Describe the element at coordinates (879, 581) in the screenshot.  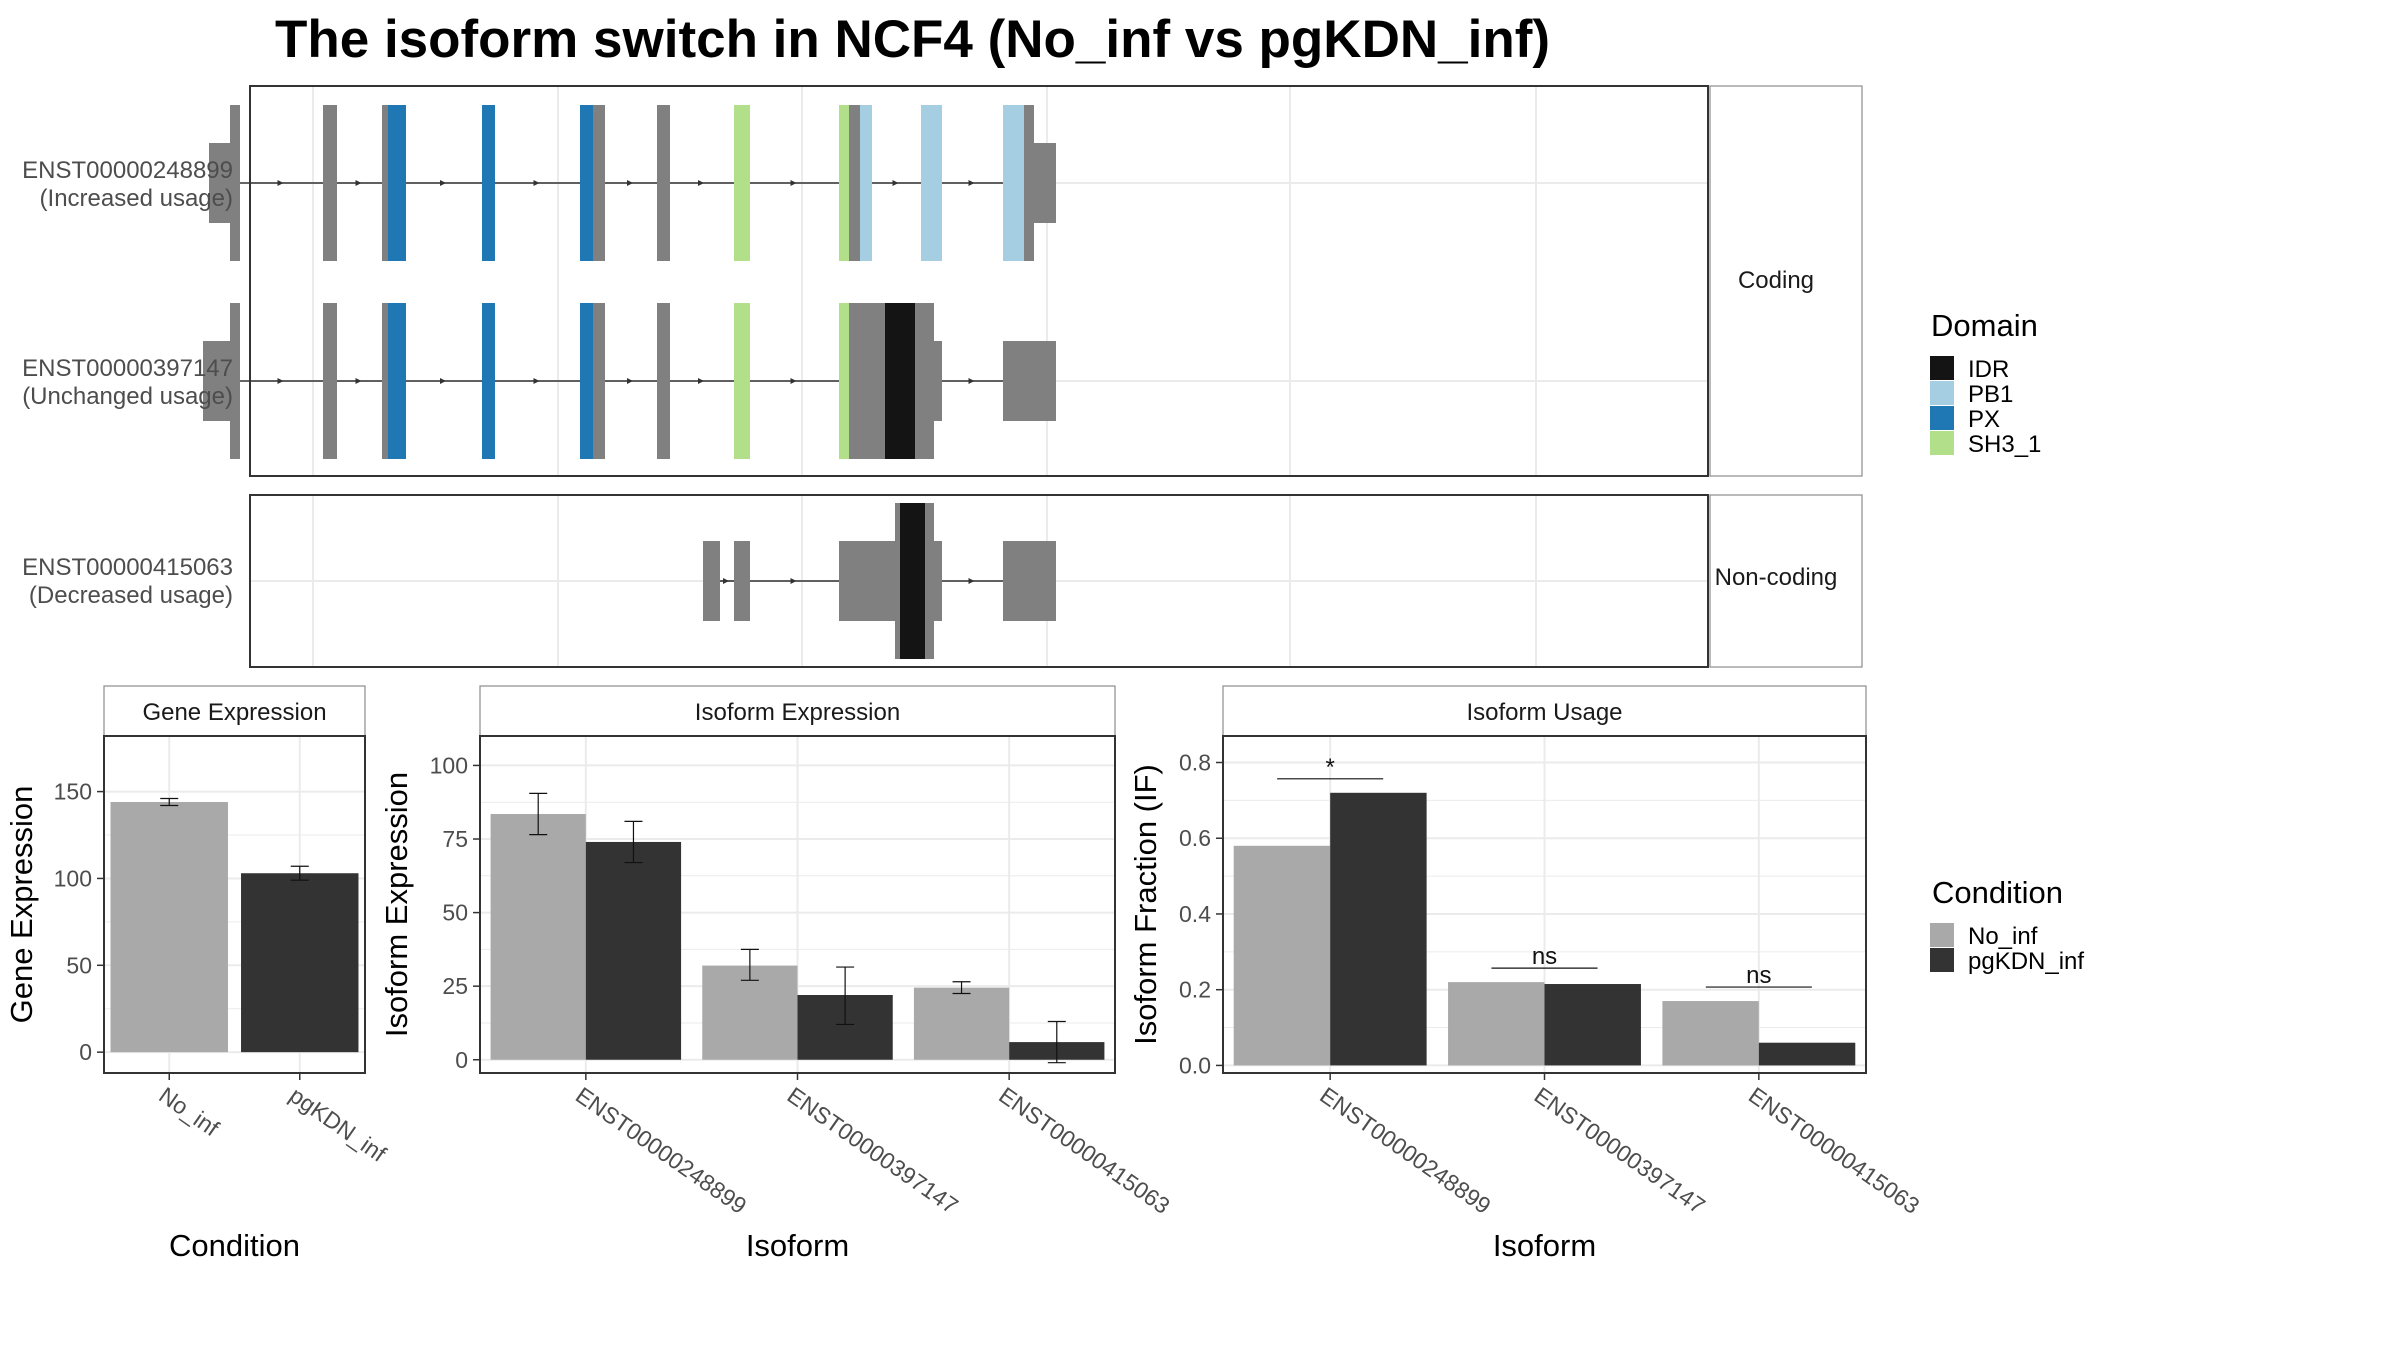
I see `isoform-track-ENST00000415063` at that location.